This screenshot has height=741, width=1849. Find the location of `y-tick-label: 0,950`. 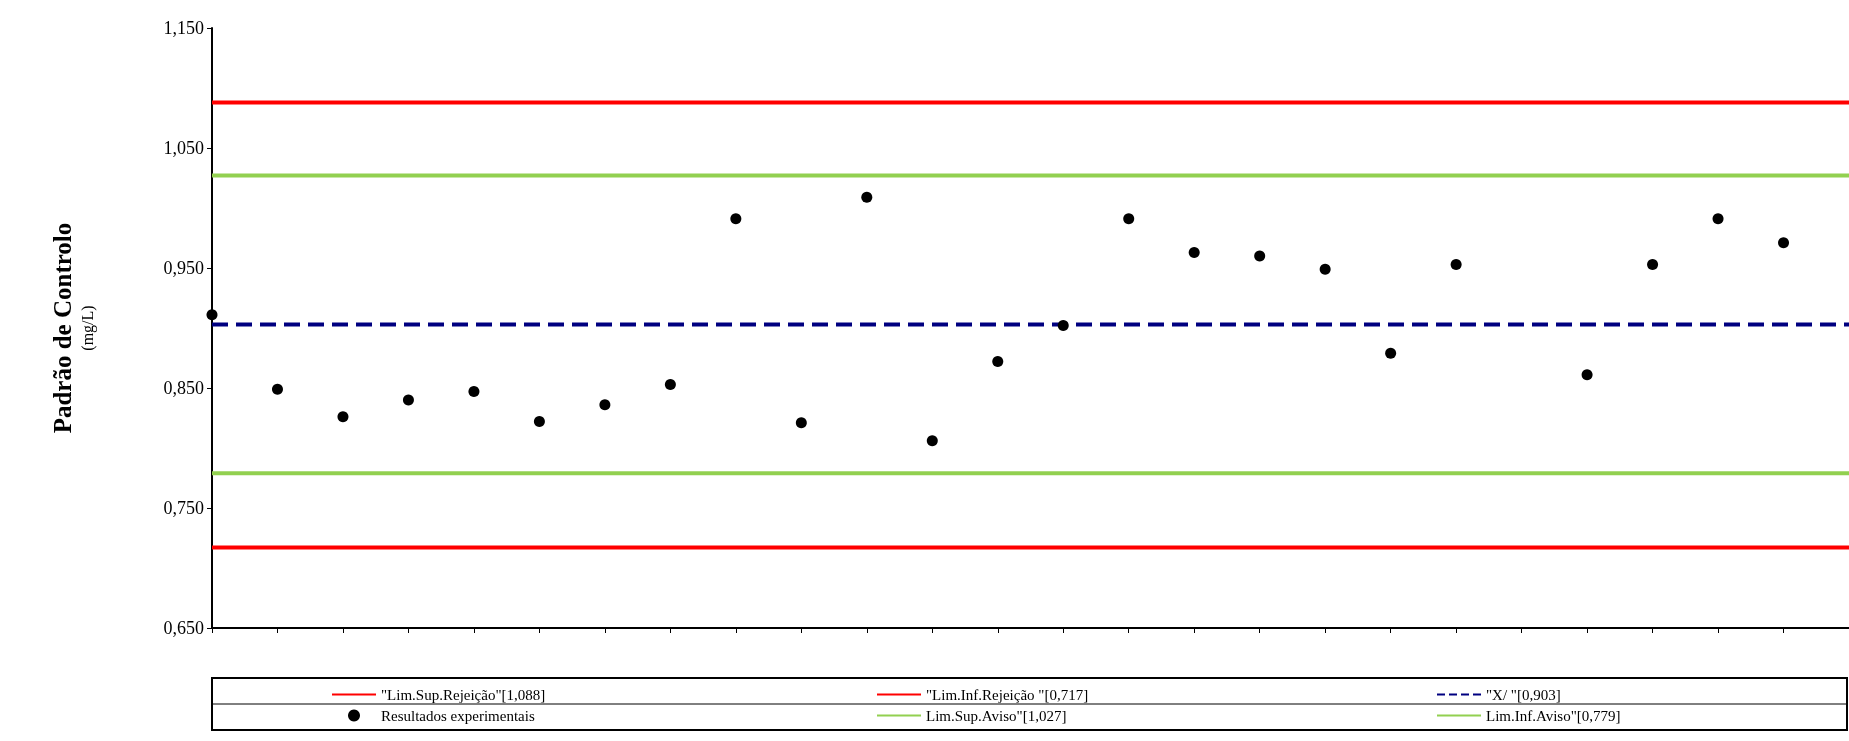

y-tick-label: 0,950 is located at coordinates (183, 268).